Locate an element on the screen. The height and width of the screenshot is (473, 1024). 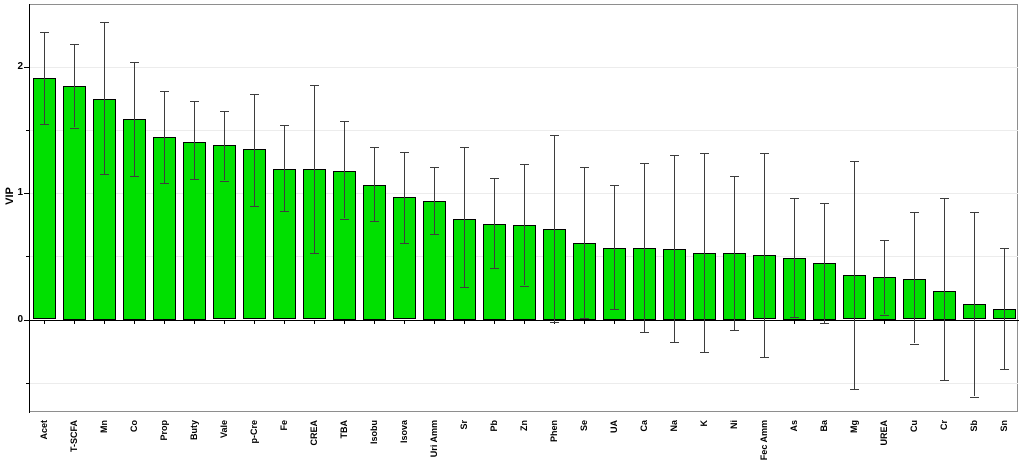
x-category-label: Fe is located at coordinates (284, 425).